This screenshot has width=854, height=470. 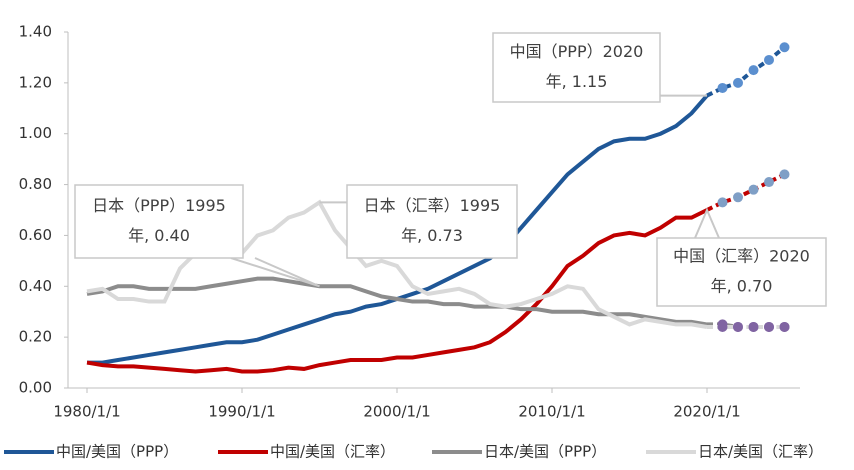 I want to click on x-tick-label: 2020/1/1, so click(x=706, y=412).